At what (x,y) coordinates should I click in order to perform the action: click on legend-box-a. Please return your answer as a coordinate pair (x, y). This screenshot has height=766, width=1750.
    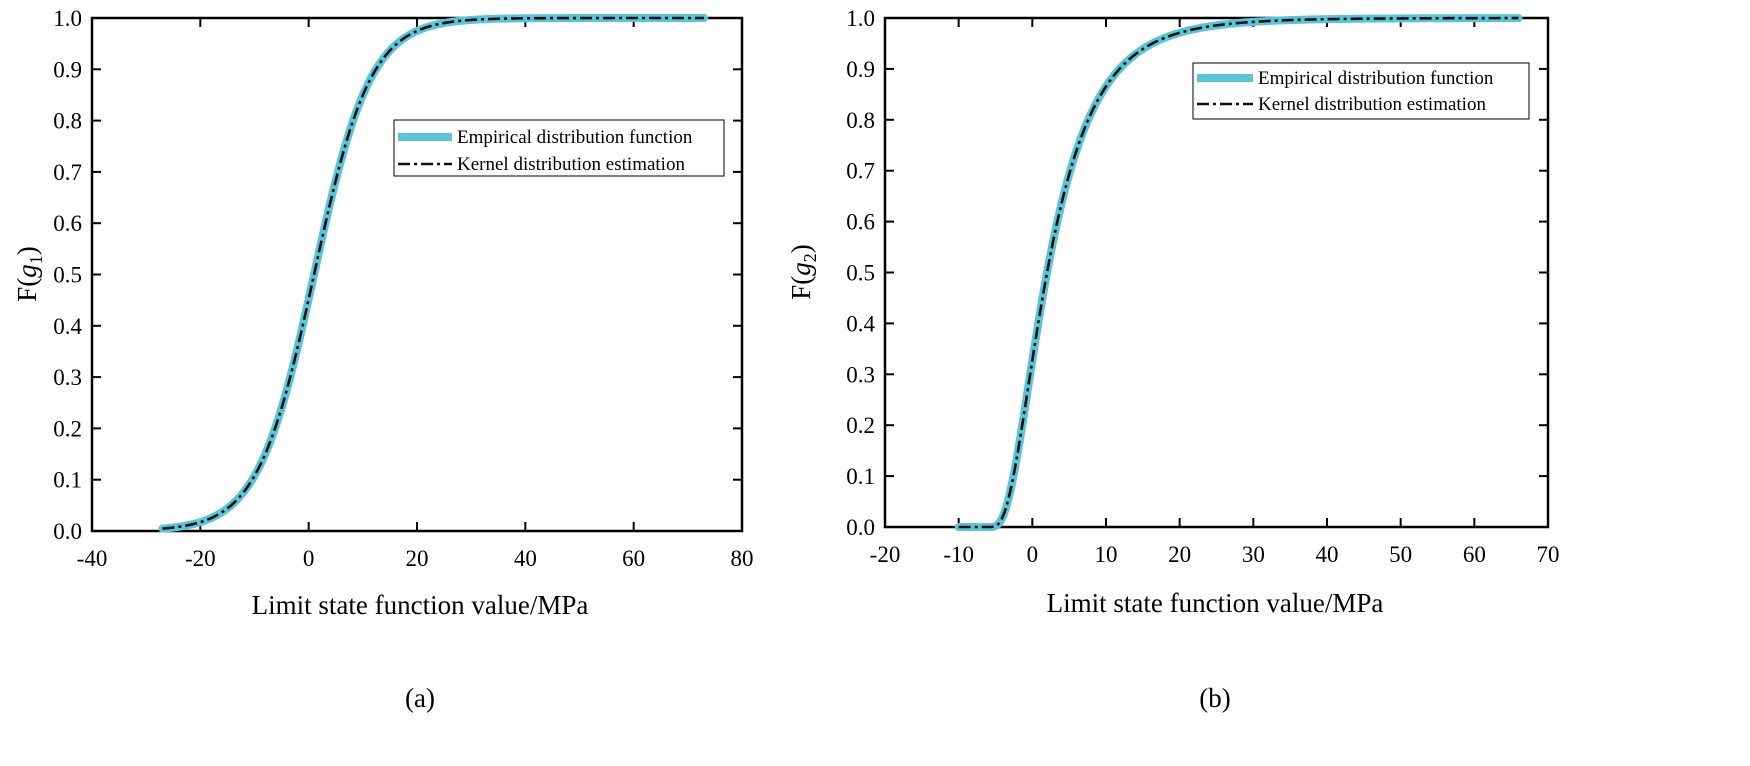
    Looking at the image, I should click on (559, 148).